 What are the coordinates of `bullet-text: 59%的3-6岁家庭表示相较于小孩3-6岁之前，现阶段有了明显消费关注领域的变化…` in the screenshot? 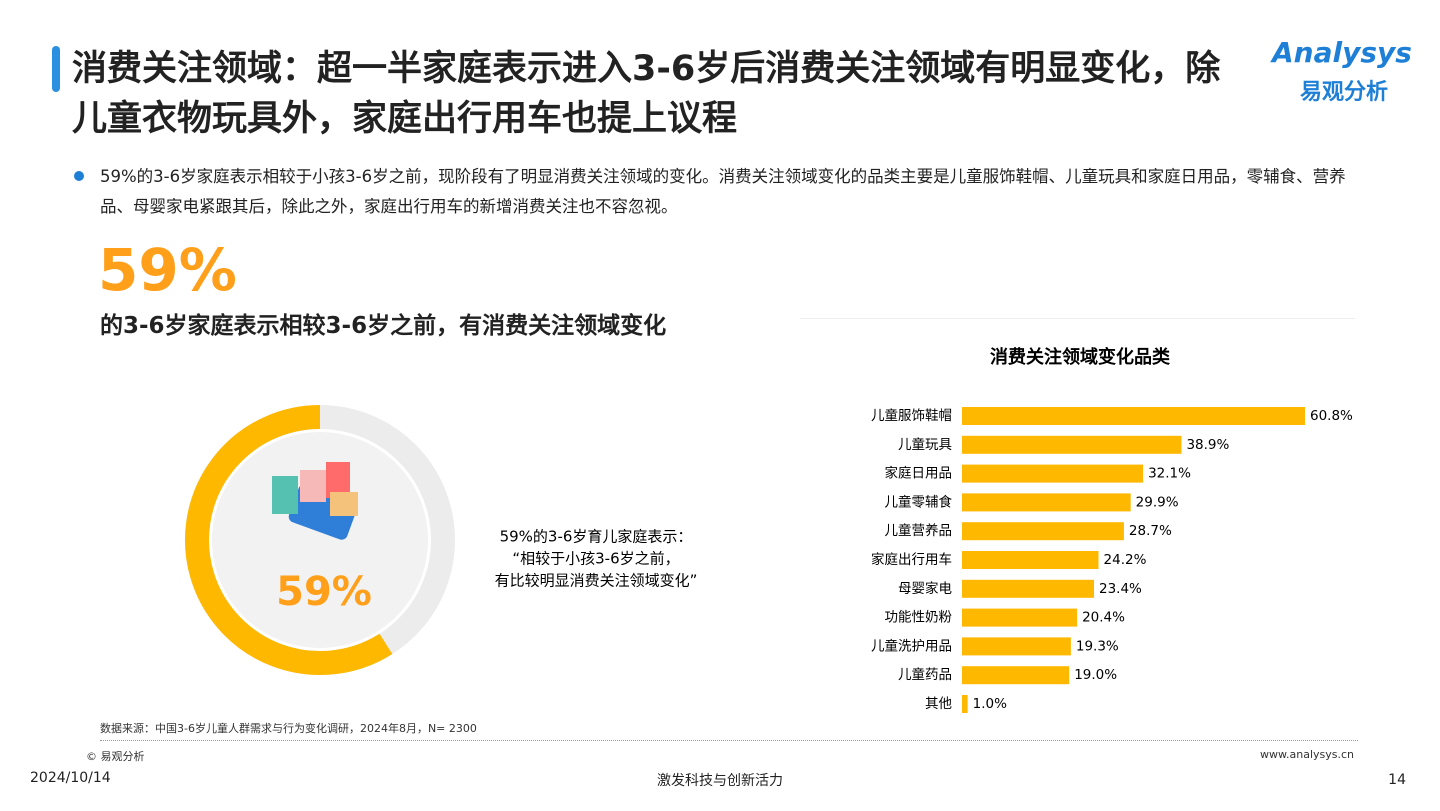 It's located at (723, 191).